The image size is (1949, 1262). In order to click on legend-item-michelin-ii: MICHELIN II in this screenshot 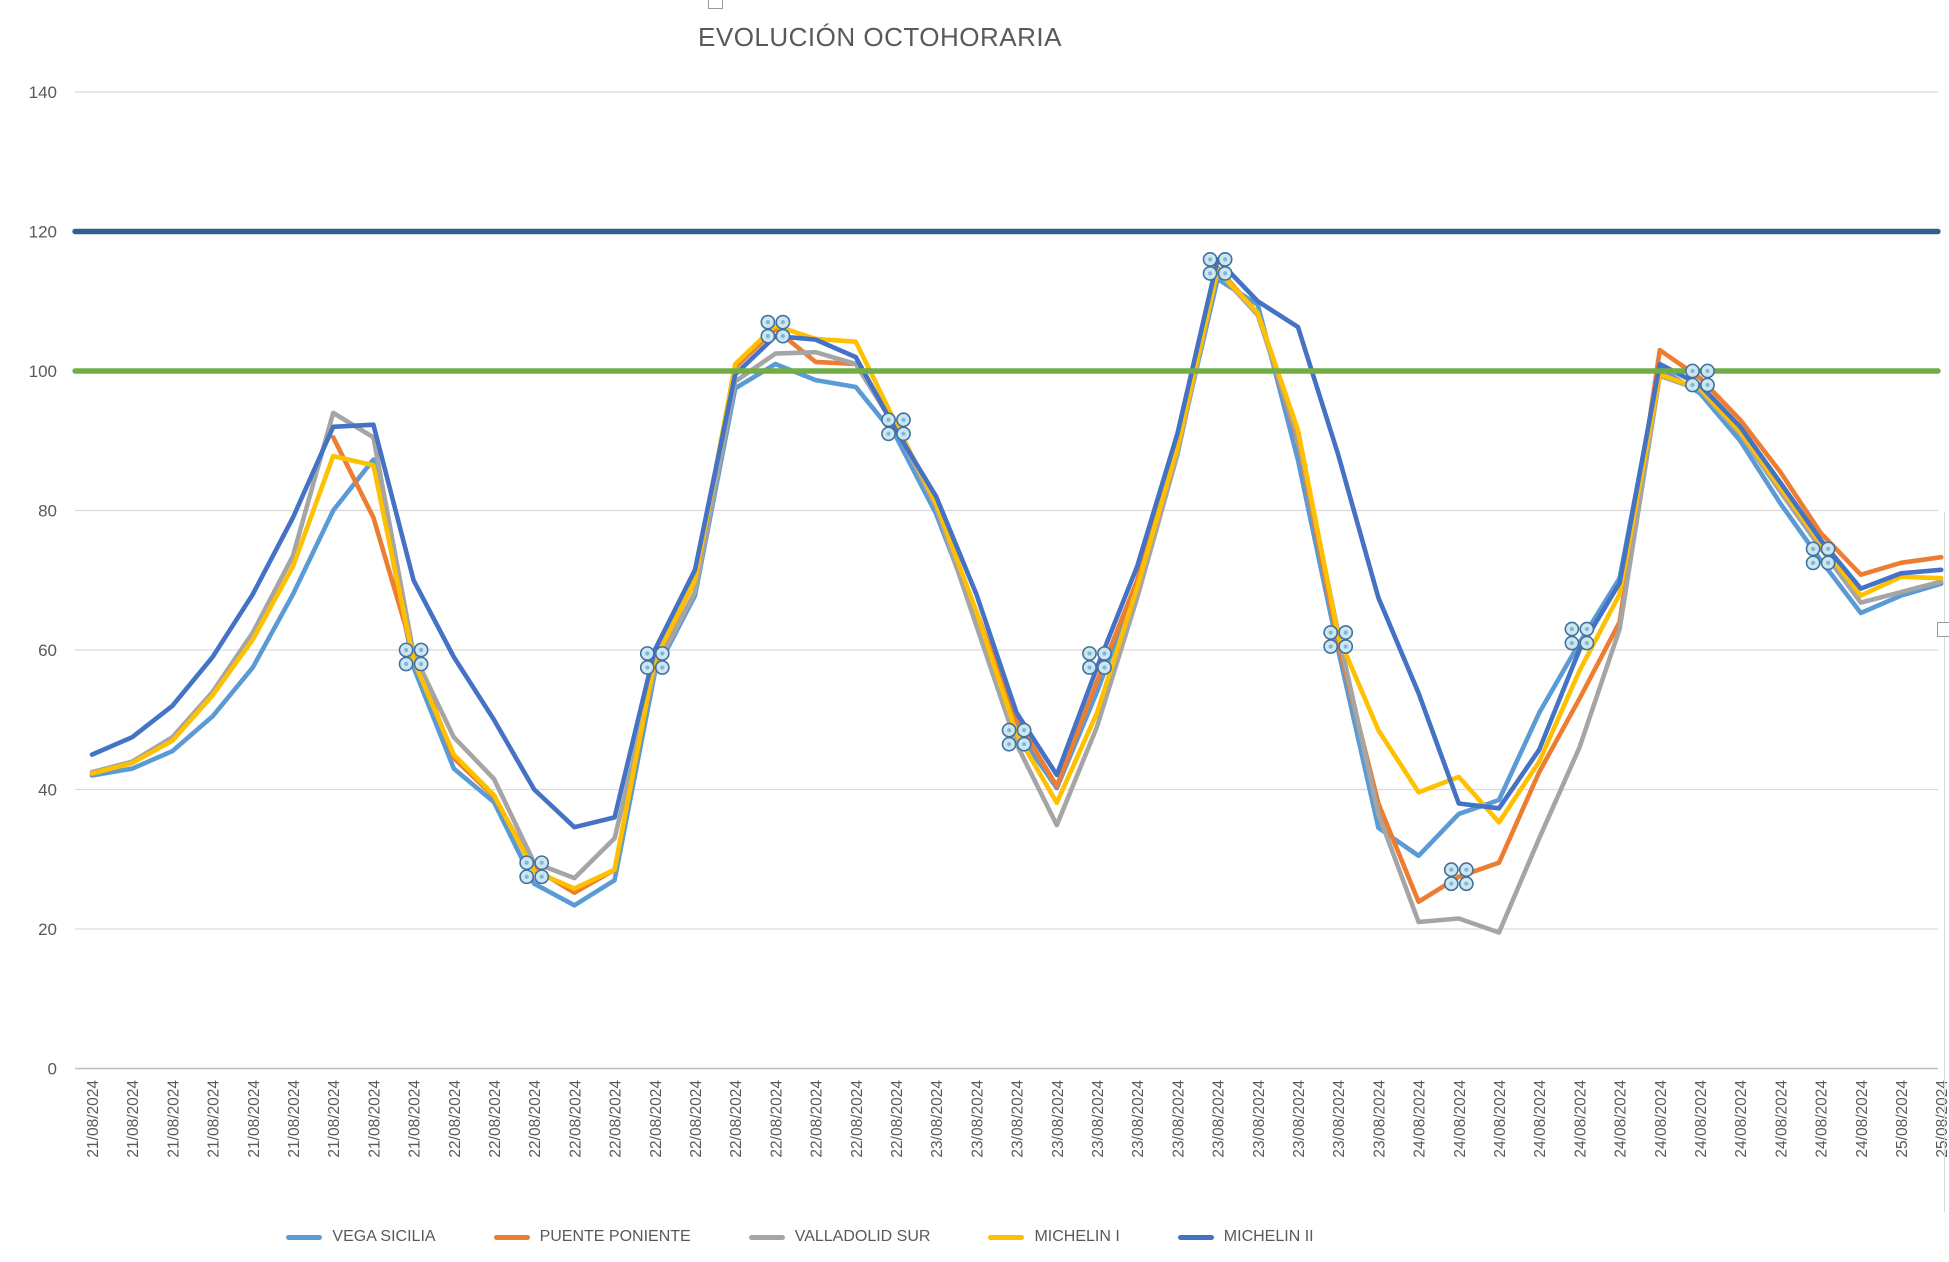, I will do `click(1245, 1237)`.